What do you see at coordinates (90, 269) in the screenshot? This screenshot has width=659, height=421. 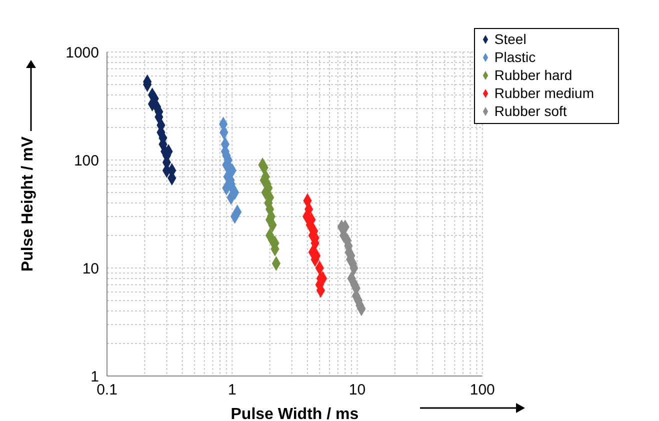 I see `y-tick-label: 10` at bounding box center [90, 269].